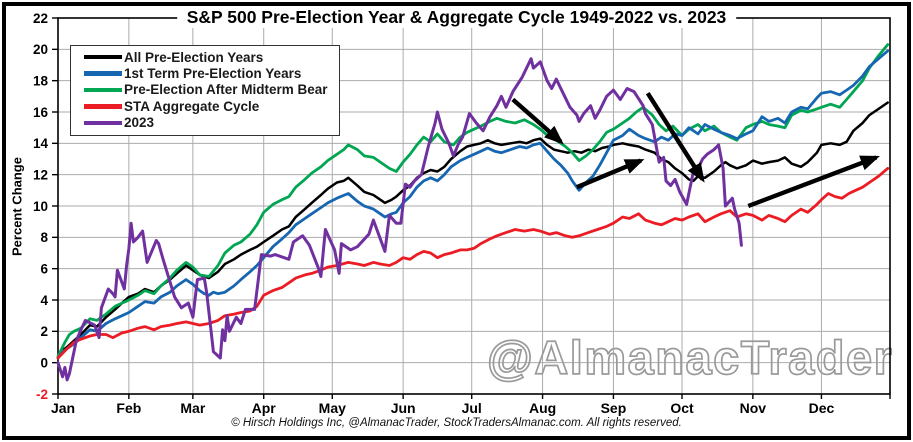 The height and width of the screenshot is (442, 913). I want to click on legend-item: Pre-Election After Midterm Bear, so click(205, 90).